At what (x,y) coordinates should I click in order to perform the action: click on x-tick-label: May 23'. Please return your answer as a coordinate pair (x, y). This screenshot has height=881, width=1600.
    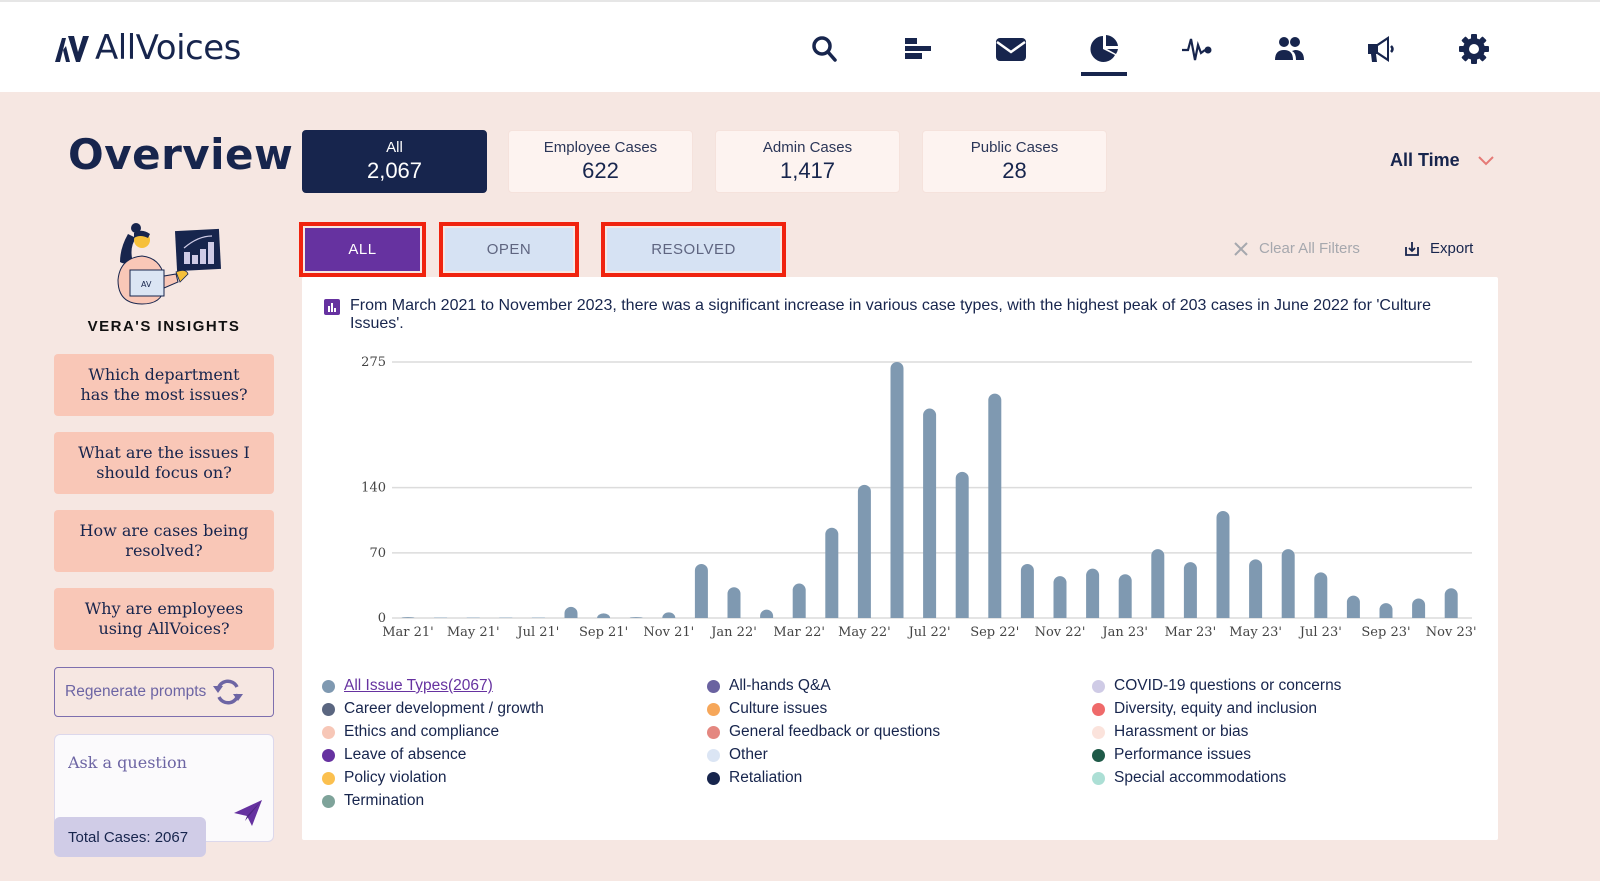
    Looking at the image, I should click on (1255, 632).